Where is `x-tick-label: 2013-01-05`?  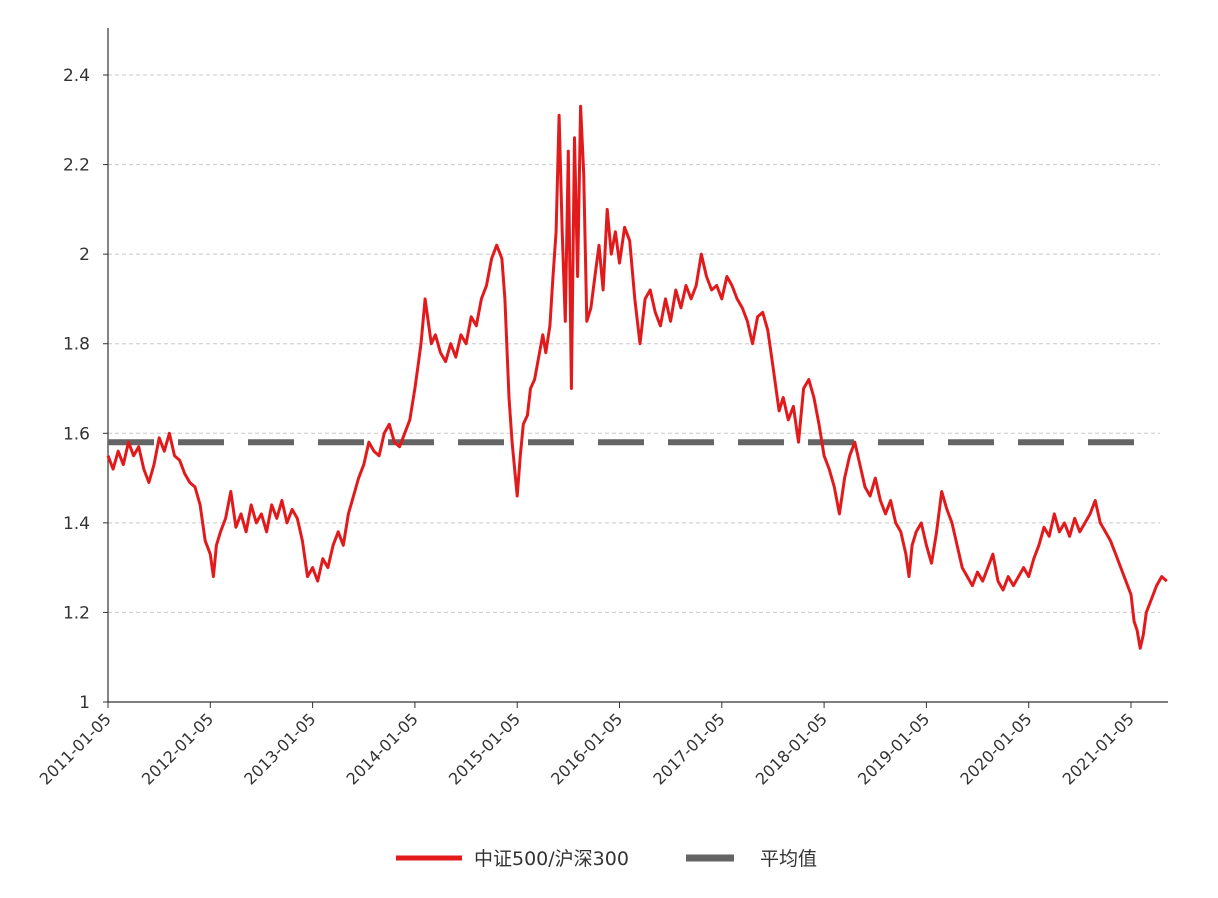
x-tick-label: 2013-01-05 is located at coordinates (279, 748).